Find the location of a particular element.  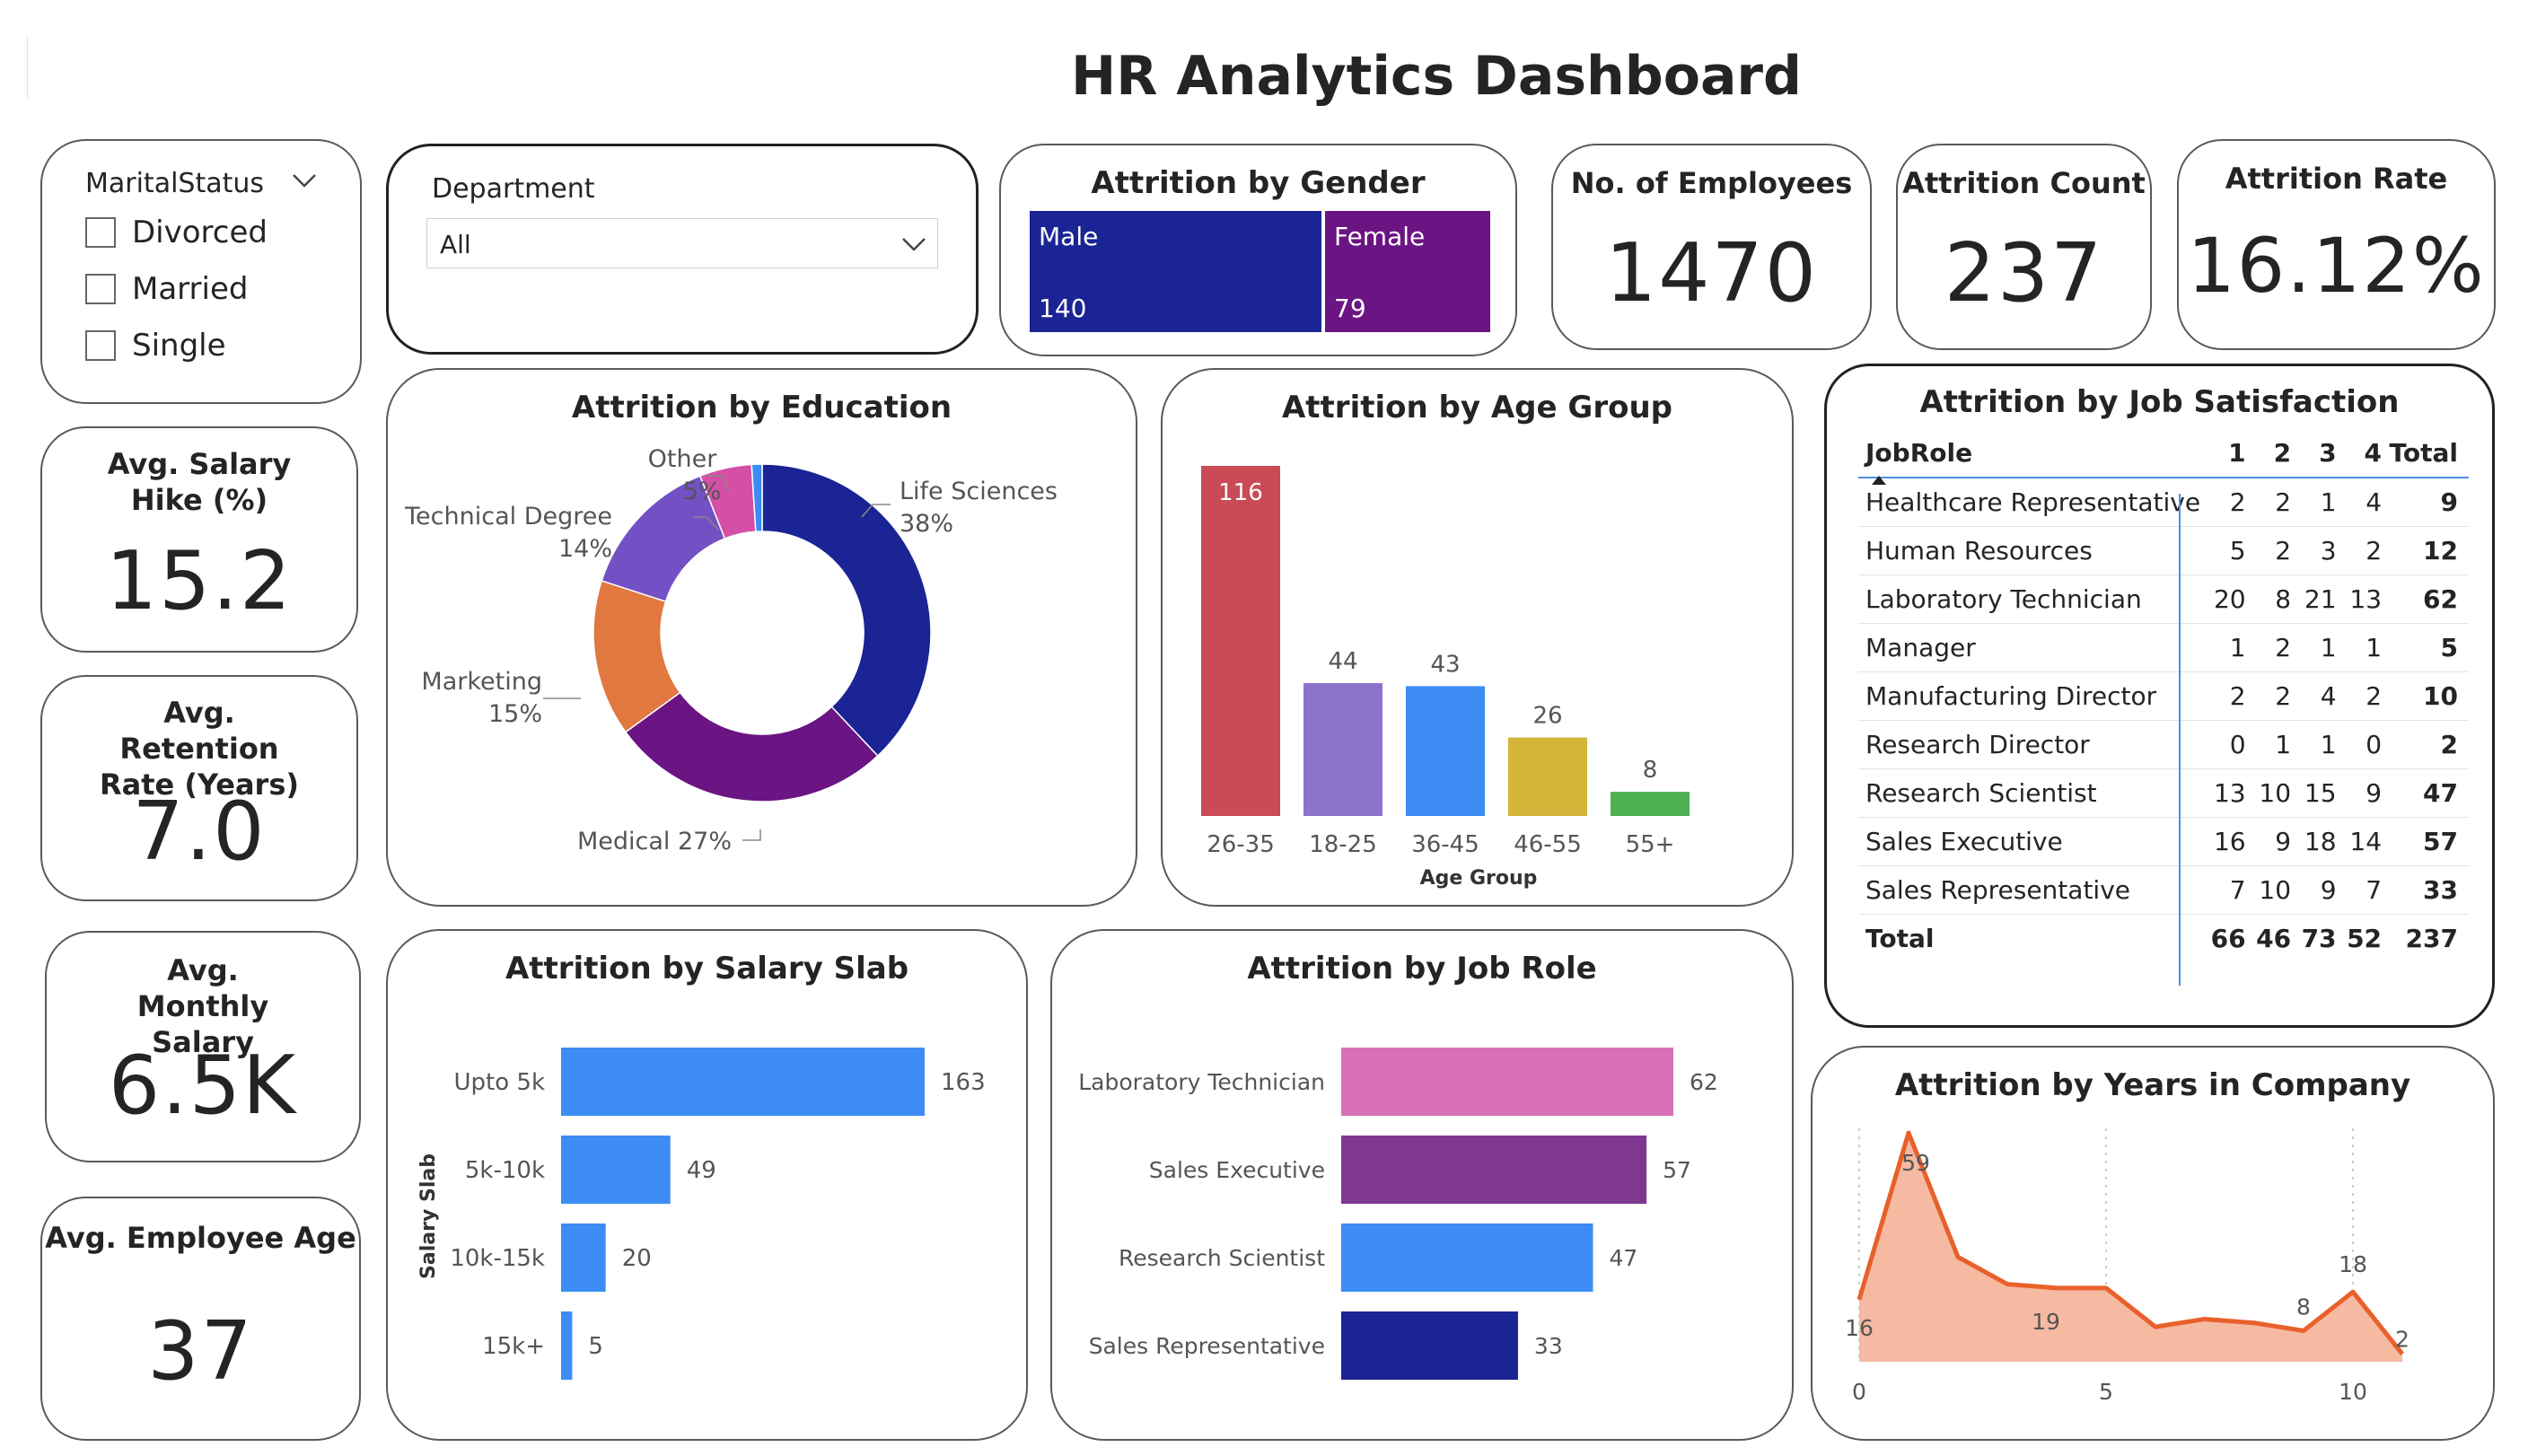

matrix-cell: 0 is located at coordinates (2359, 744).